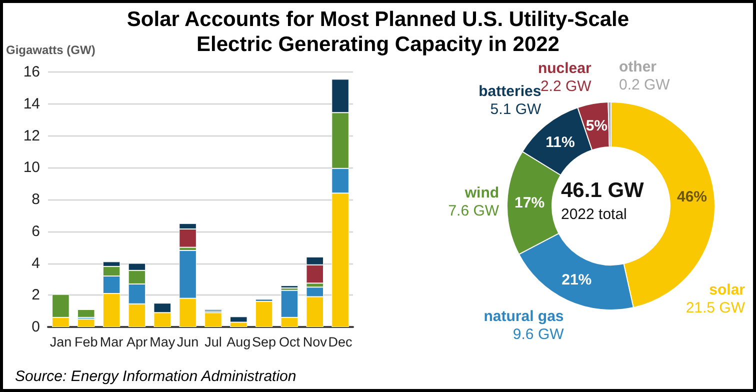  Describe the element at coordinates (61, 342) in the screenshot. I see `x-tick-label: Jan` at that location.